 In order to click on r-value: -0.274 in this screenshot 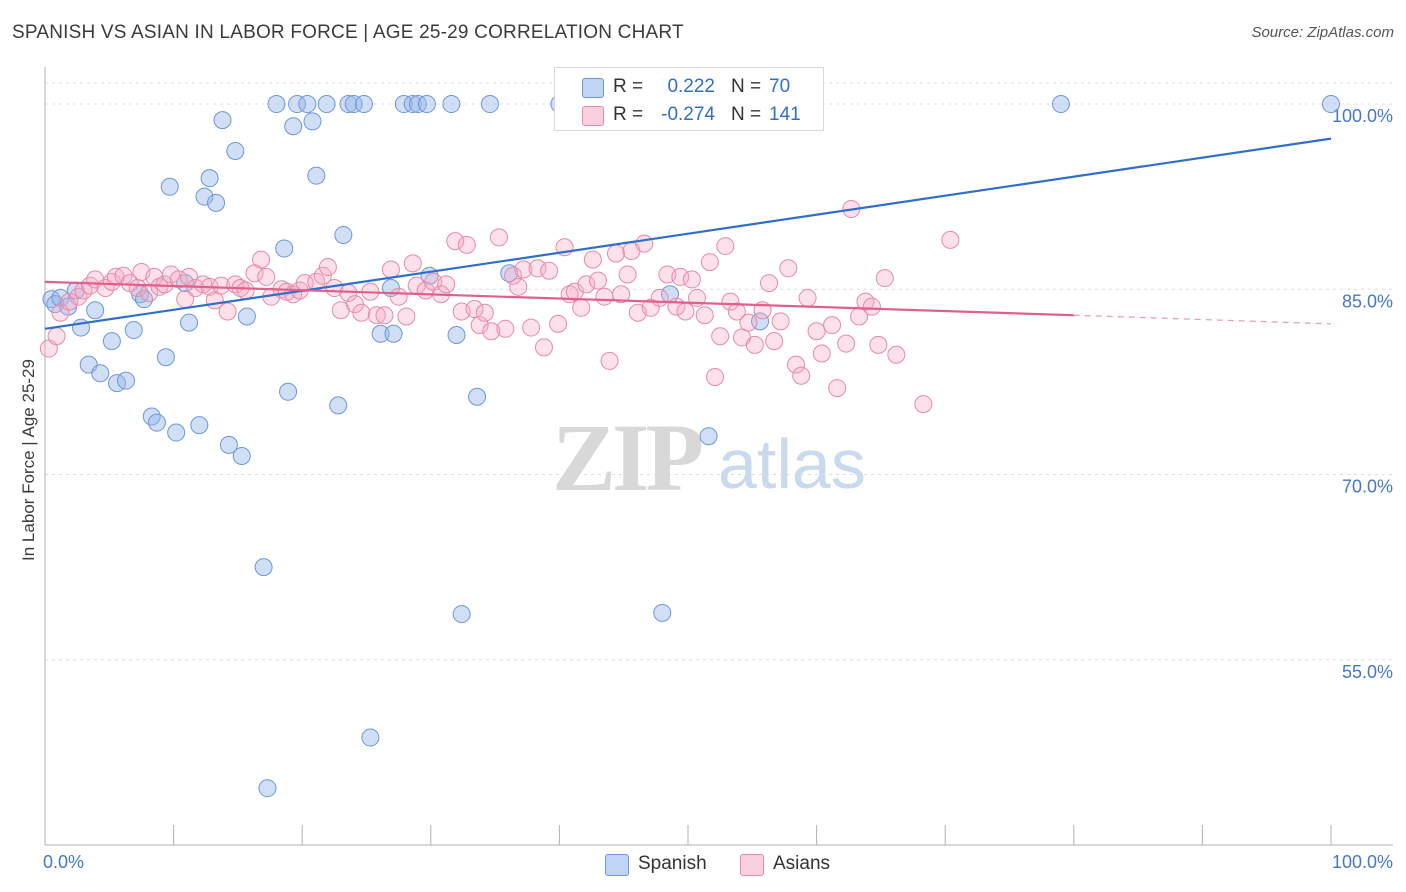, I will do `click(688, 114)`.